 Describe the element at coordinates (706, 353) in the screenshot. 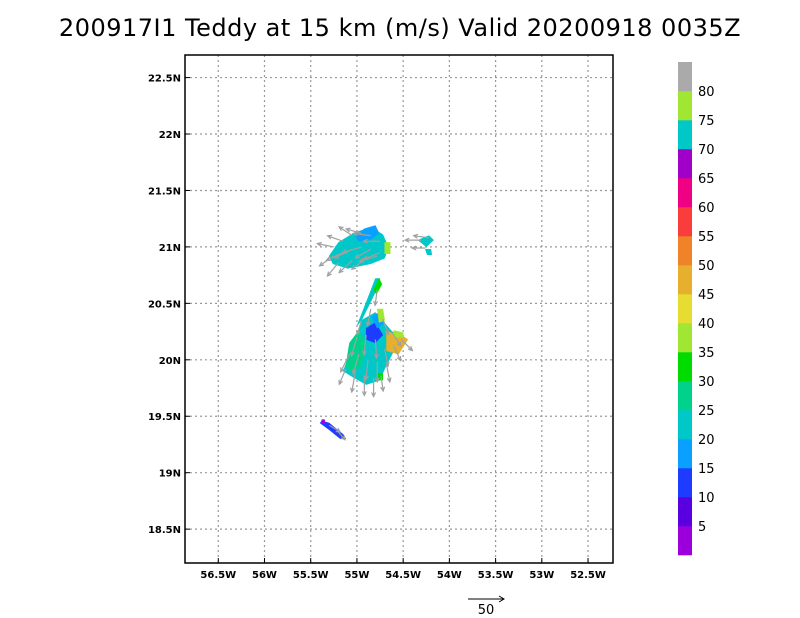

I see `colorbar-label: 35` at that location.